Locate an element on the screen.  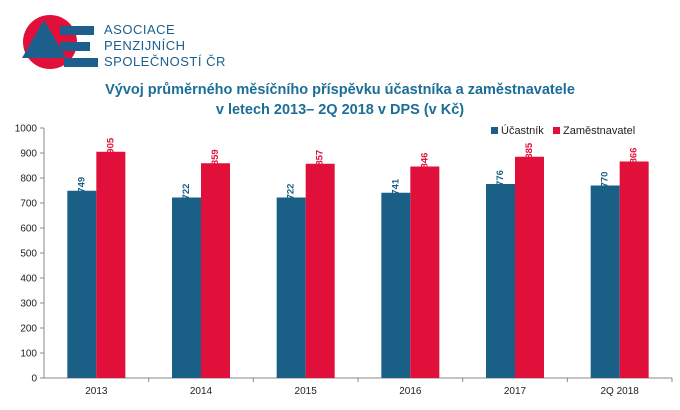
y-tick-label: 400 is located at coordinates (28, 279).